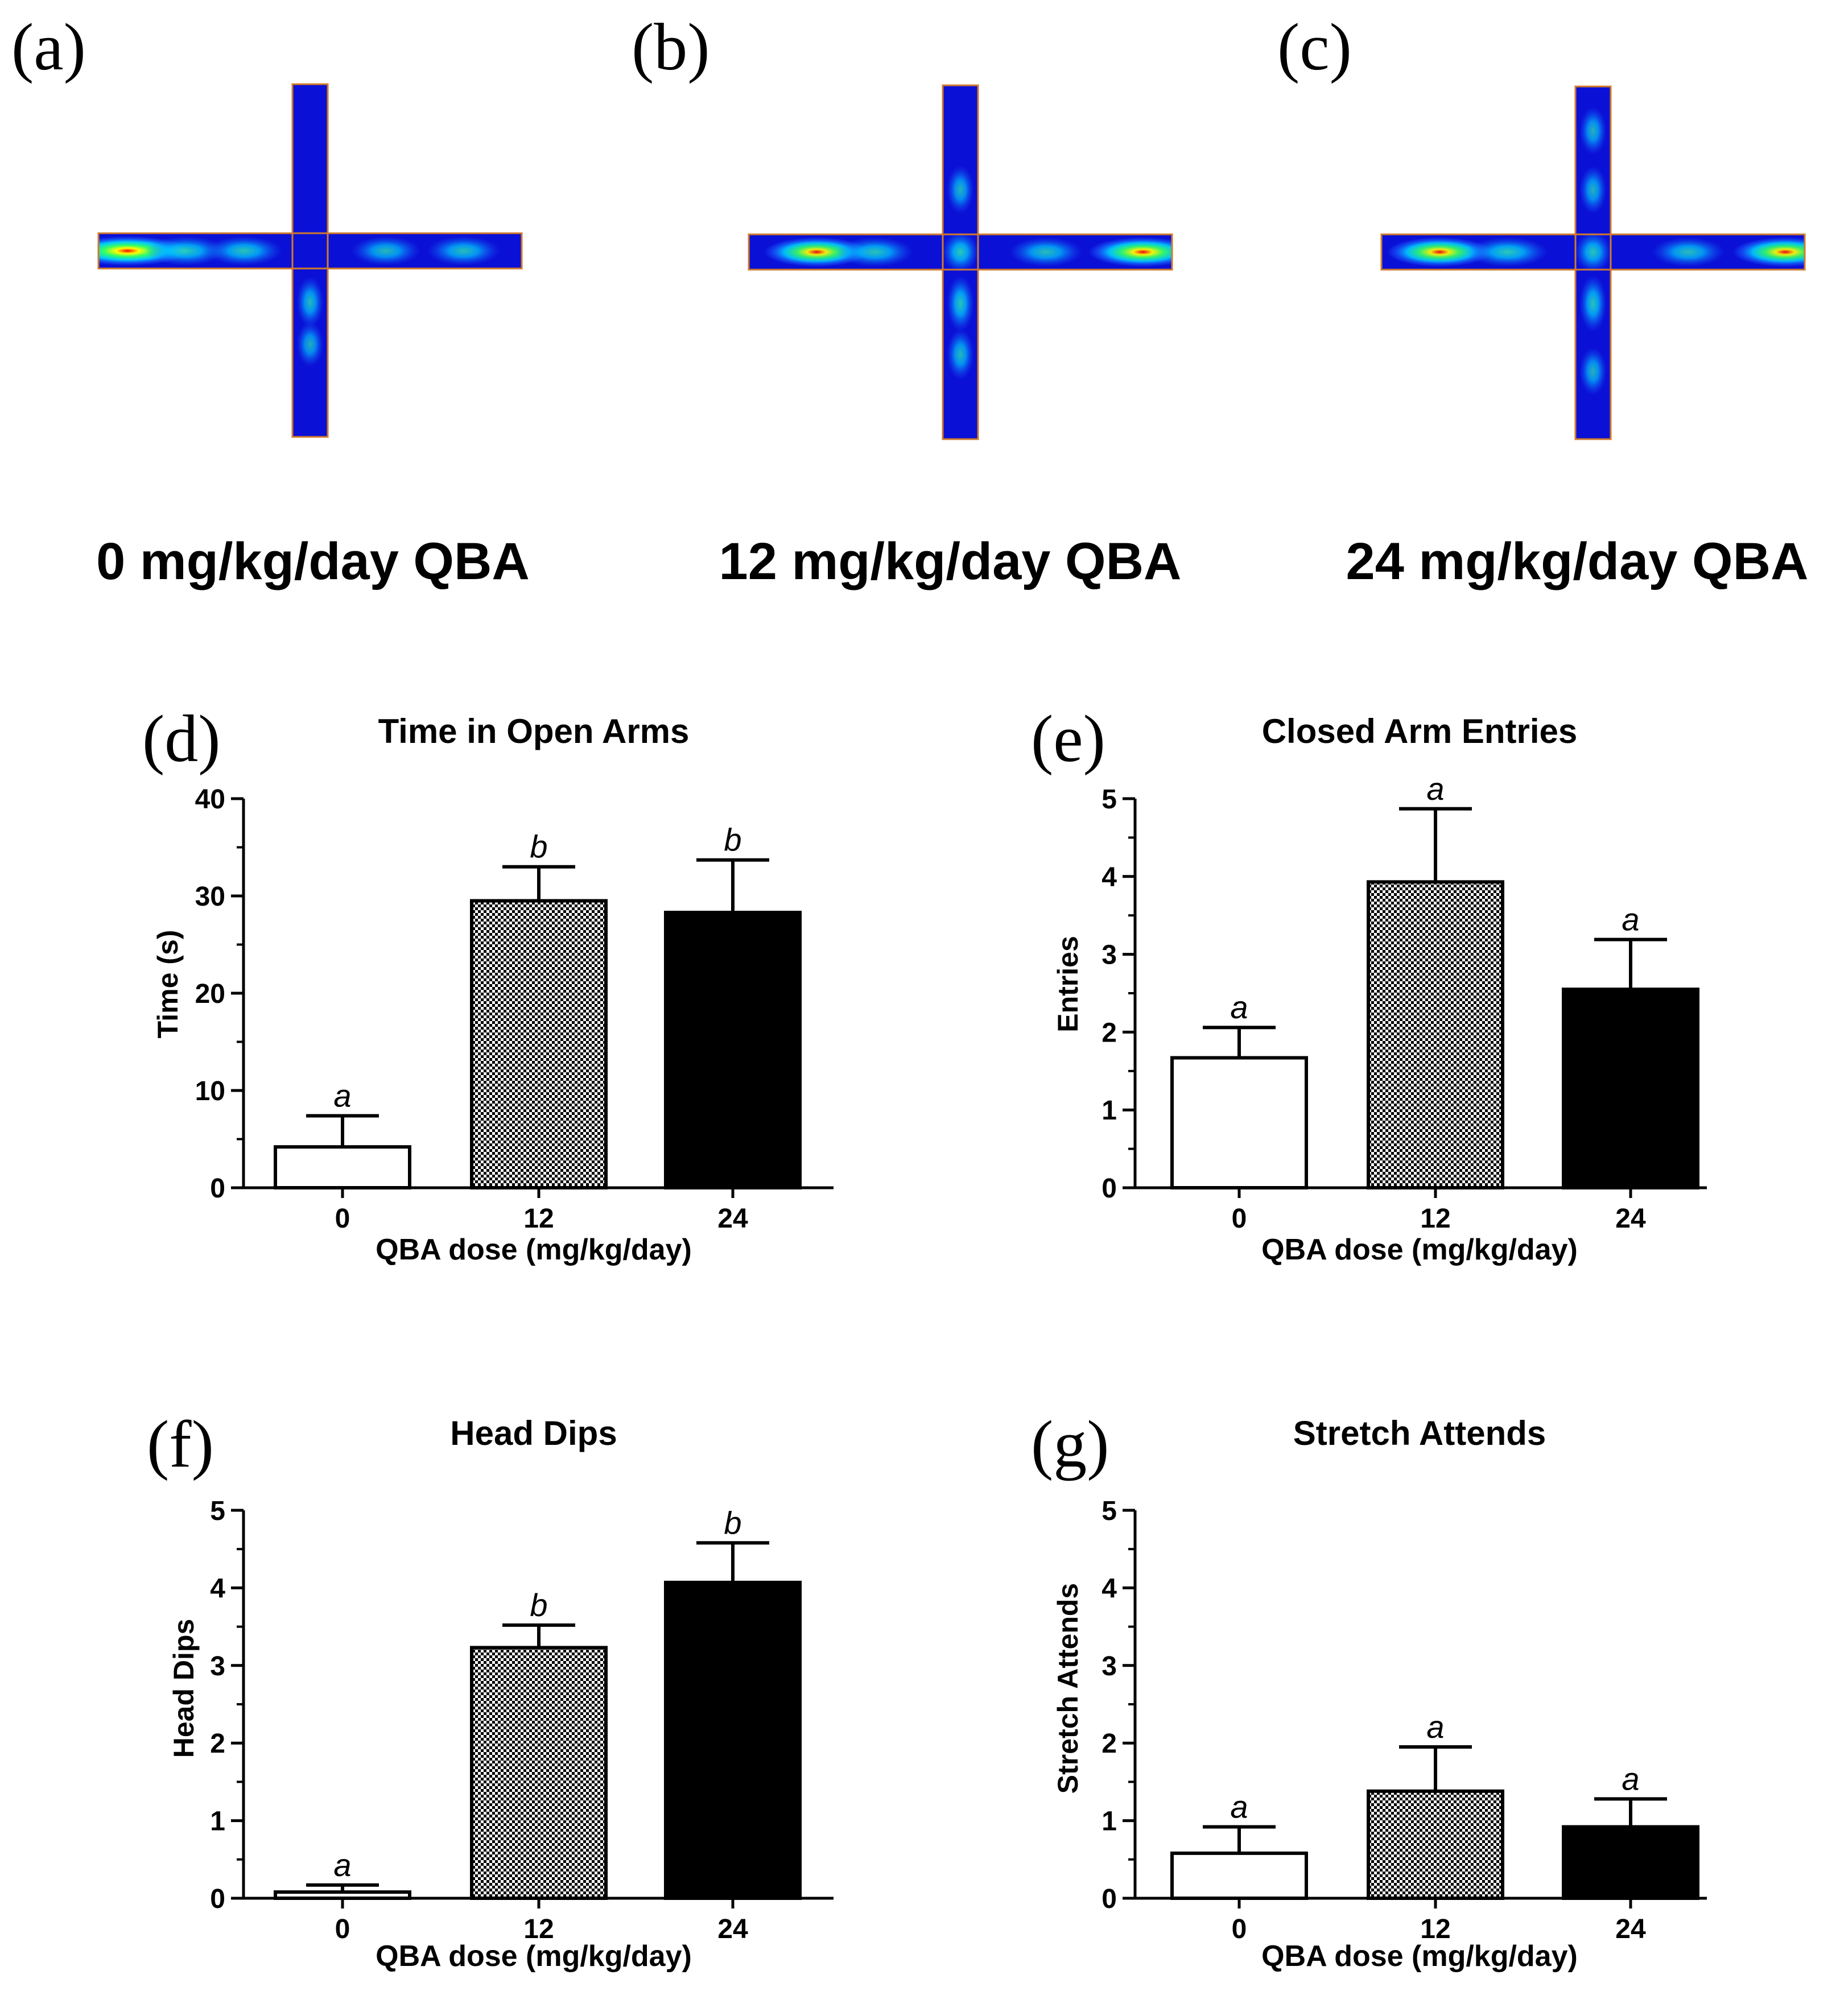 The width and height of the screenshot is (1840, 2016). I want to click on panel-label-a: (a), so click(48, 47).